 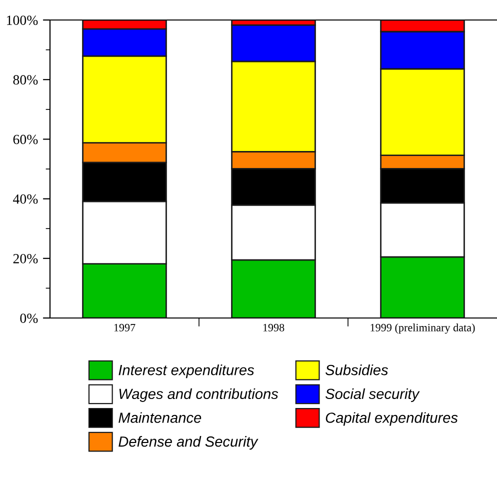 What do you see at coordinates (198, 395) in the screenshot?
I see `legend-label: Wages and contributions` at bounding box center [198, 395].